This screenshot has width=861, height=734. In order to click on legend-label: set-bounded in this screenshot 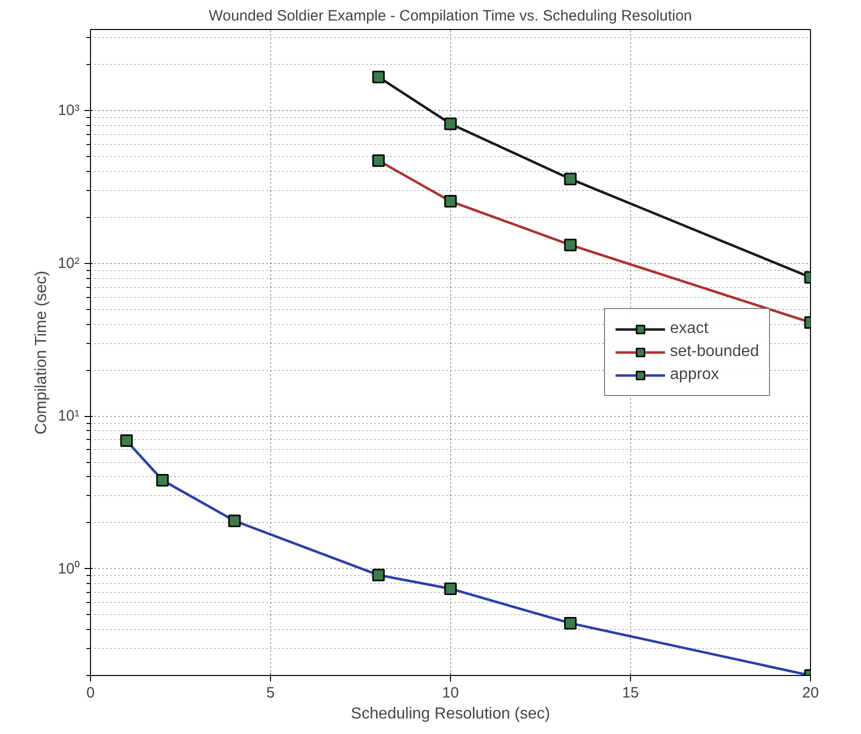, I will do `click(714, 352)`.